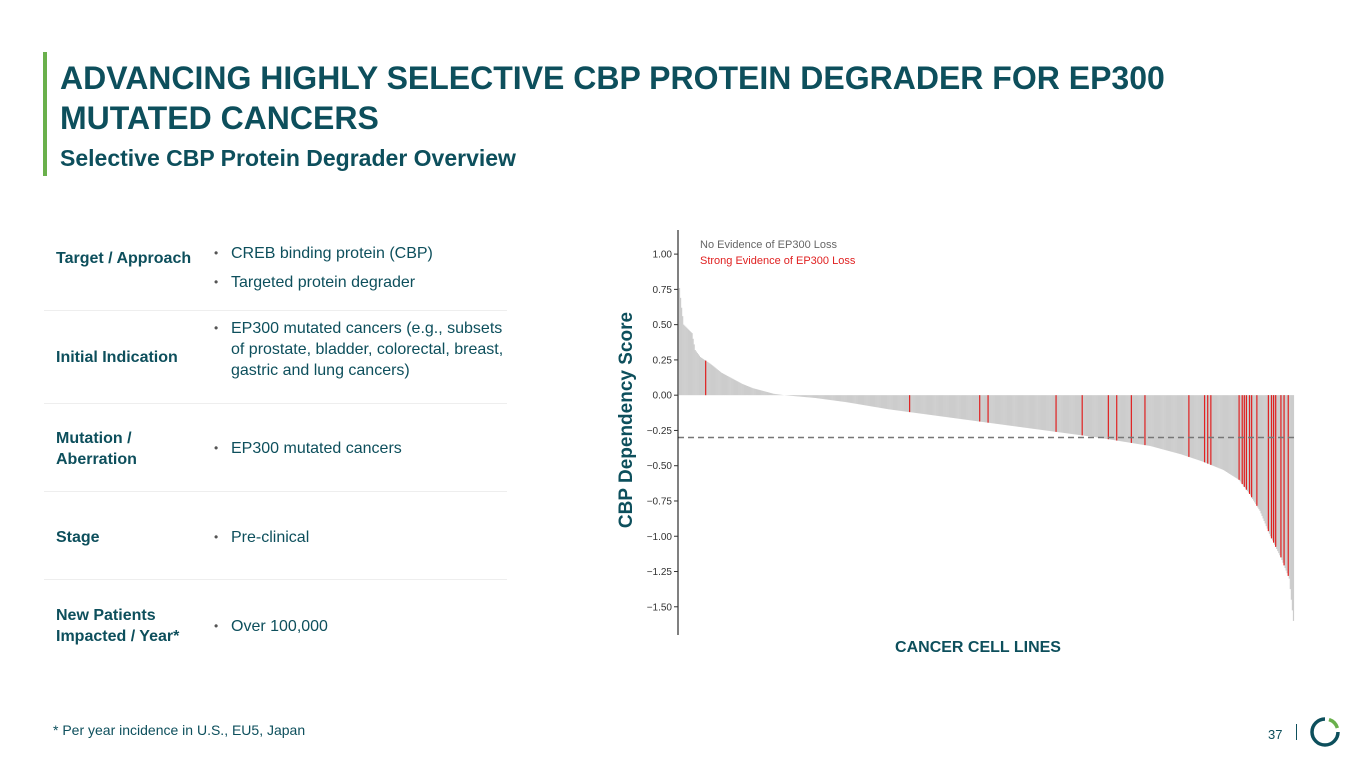 The width and height of the screenshot is (1365, 768). I want to click on legend-entry-strong-evidence: Strong Evidence of EP300 Loss, so click(778, 261).